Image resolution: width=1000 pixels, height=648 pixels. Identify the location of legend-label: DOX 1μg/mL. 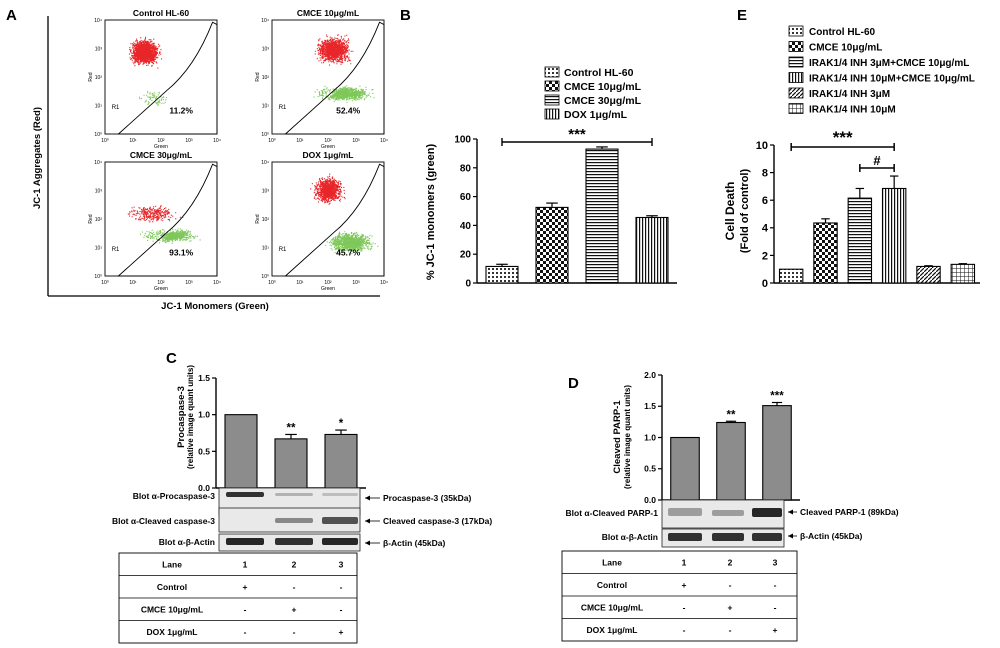
(596, 115).